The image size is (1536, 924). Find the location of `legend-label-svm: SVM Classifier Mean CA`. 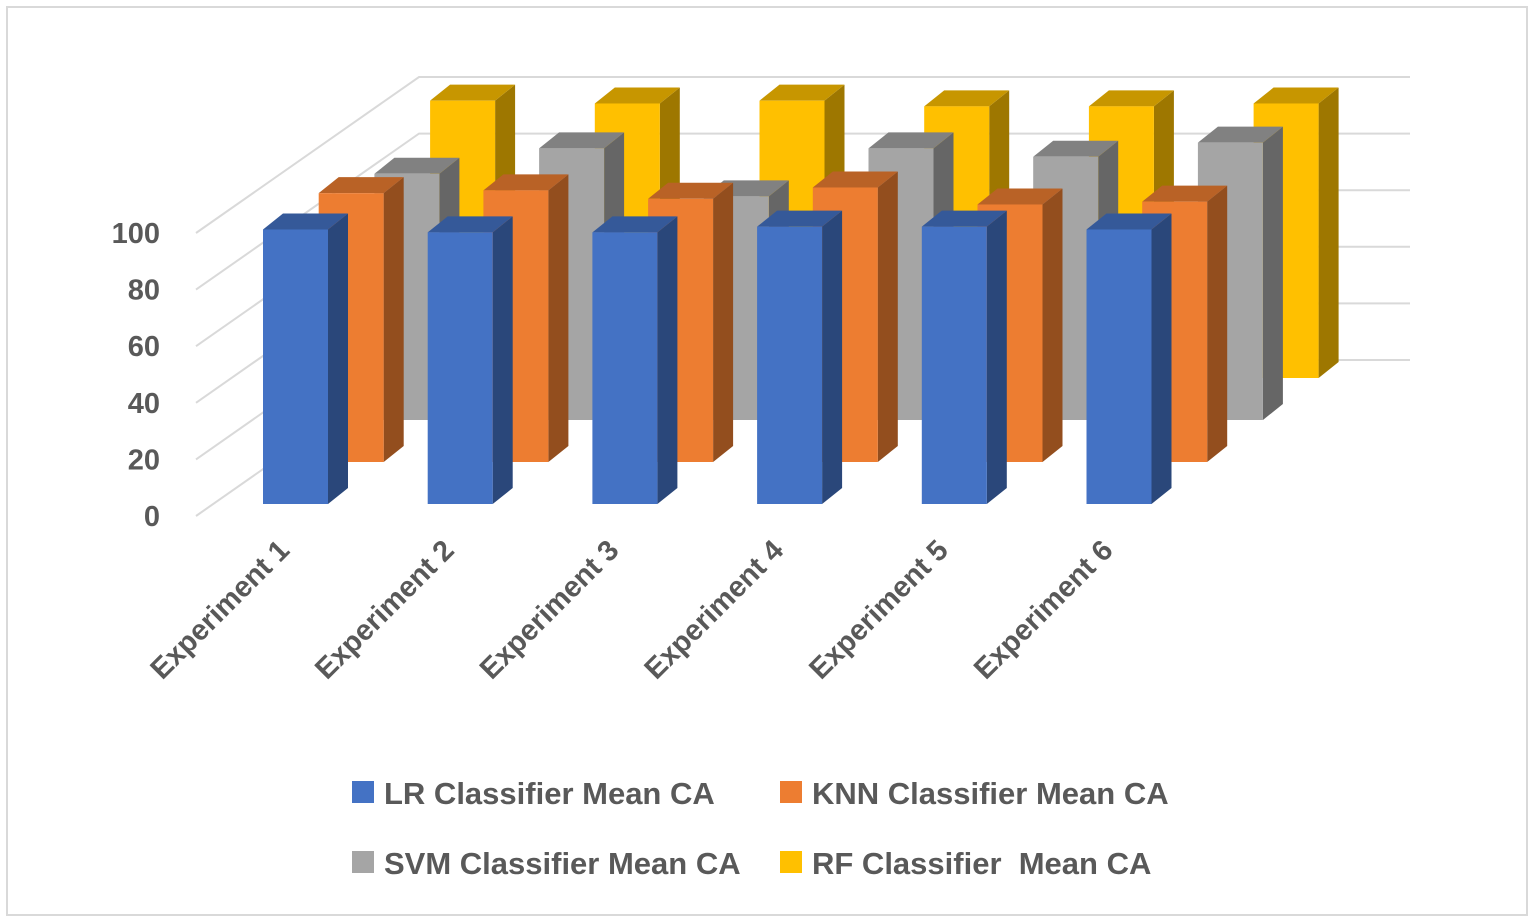

legend-label-svm: SVM Classifier Mean CA is located at coordinates (562, 863).